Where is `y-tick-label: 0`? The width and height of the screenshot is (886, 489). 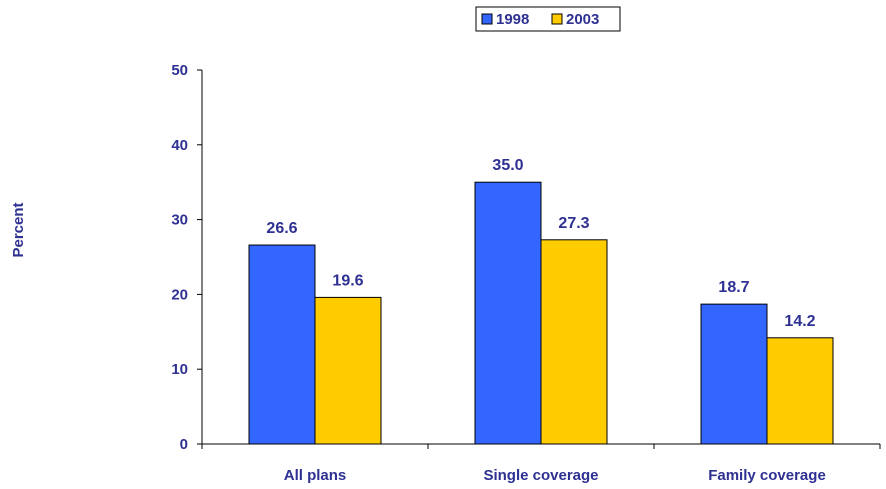 y-tick-label: 0 is located at coordinates (184, 444).